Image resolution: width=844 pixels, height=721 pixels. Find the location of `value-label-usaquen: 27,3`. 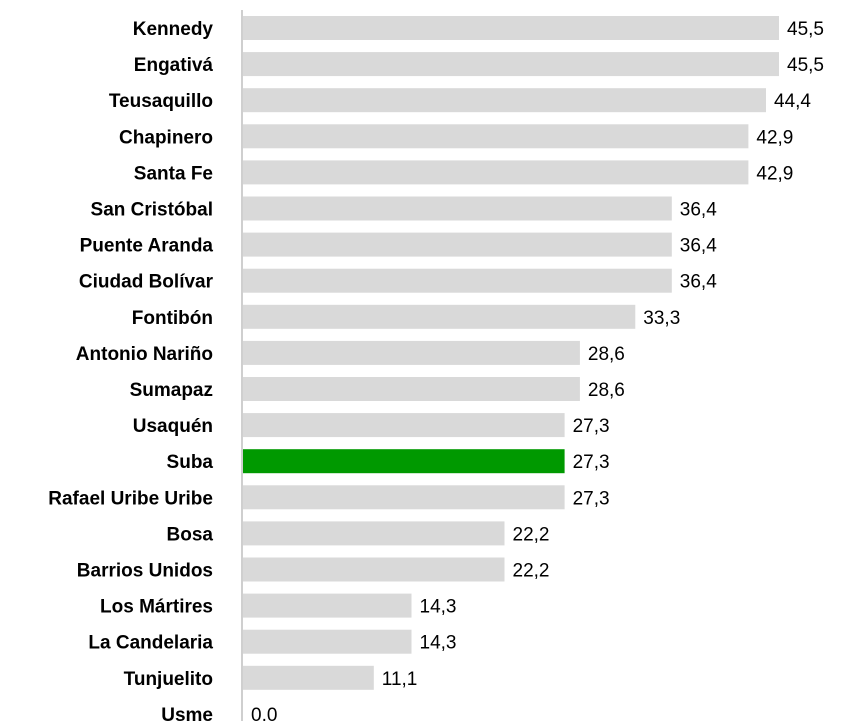

value-label-usaquen: 27,3 is located at coordinates (591, 426).